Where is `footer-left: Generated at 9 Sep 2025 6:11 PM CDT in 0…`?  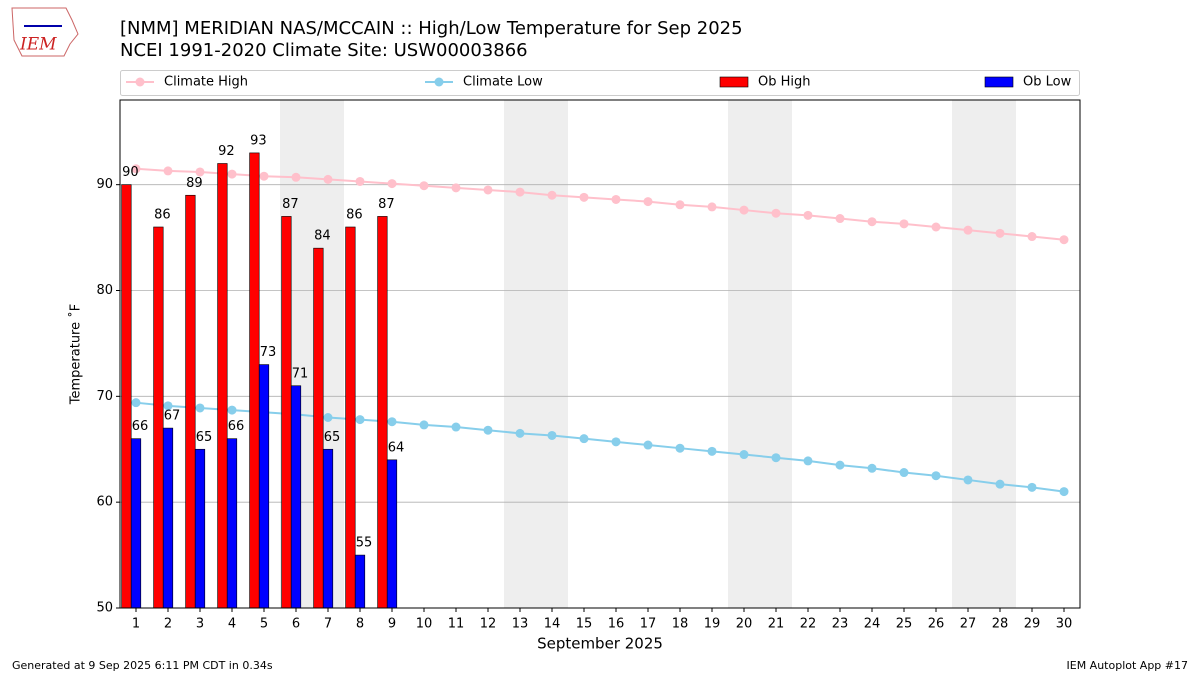
footer-left: Generated at 9 Sep 2025 6:11 PM CDT in 0… is located at coordinates (142, 665).